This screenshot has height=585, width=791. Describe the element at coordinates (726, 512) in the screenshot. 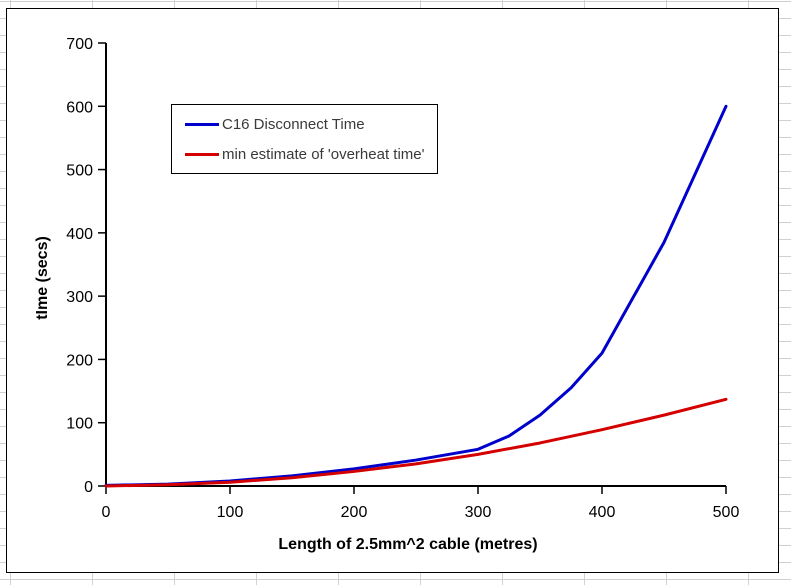

I see `x-tick-label: 500` at that location.